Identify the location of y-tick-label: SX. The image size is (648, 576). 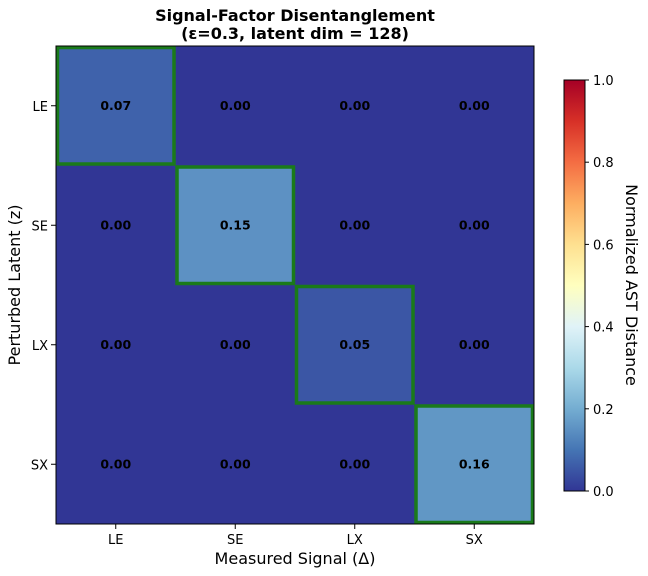
(39, 465).